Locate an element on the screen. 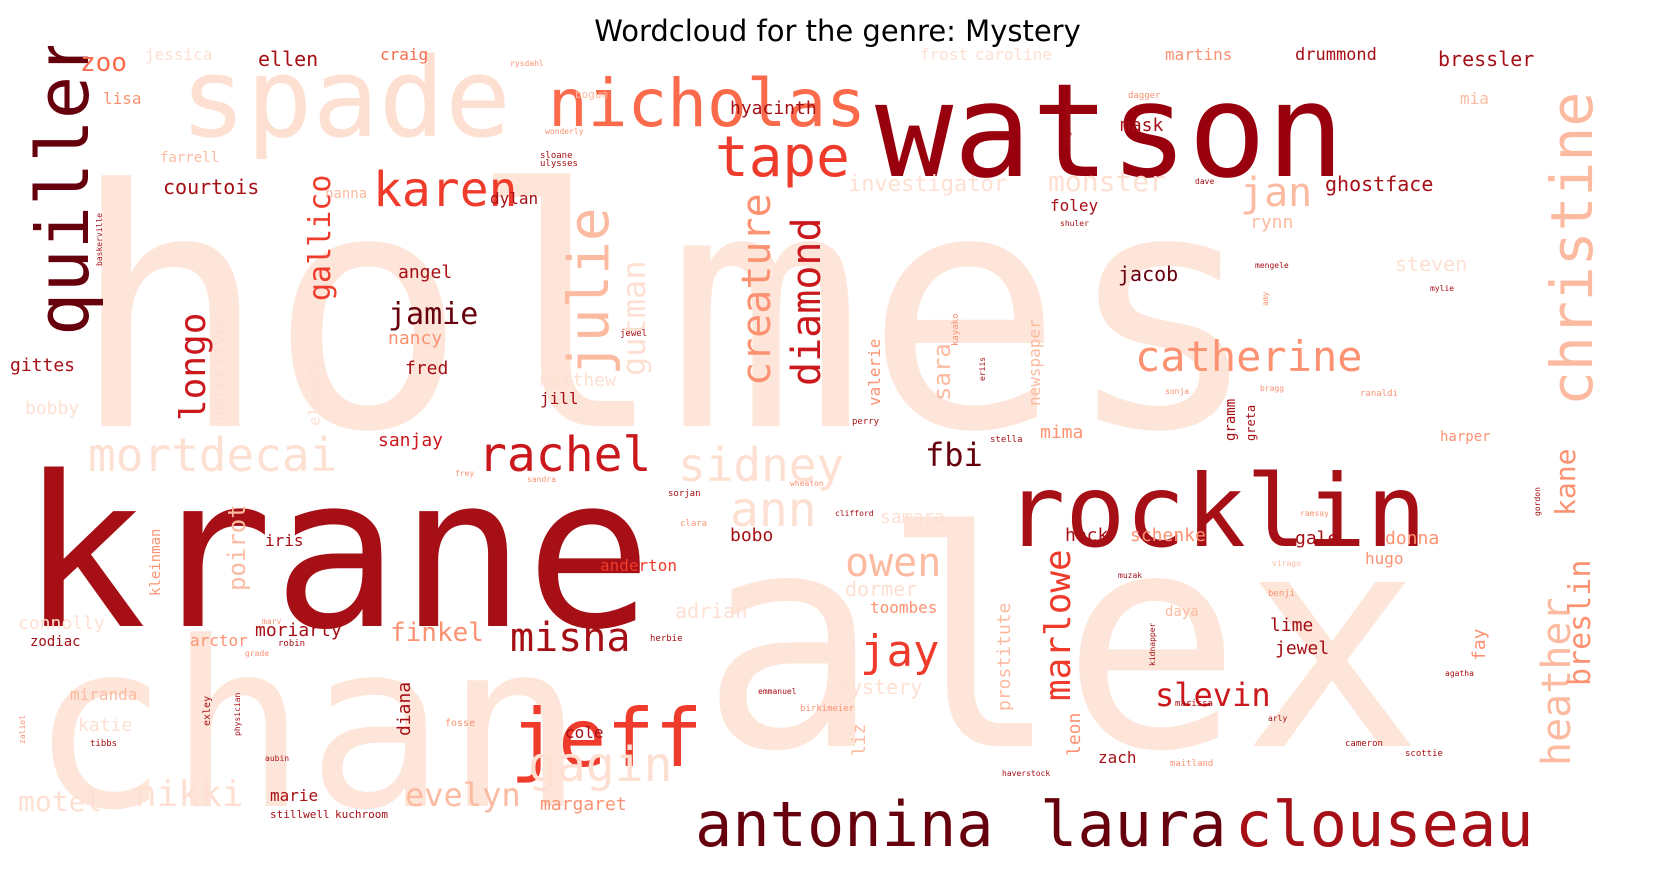 This screenshot has width=1675, height=885. word-margaret: margaret is located at coordinates (583, 804).